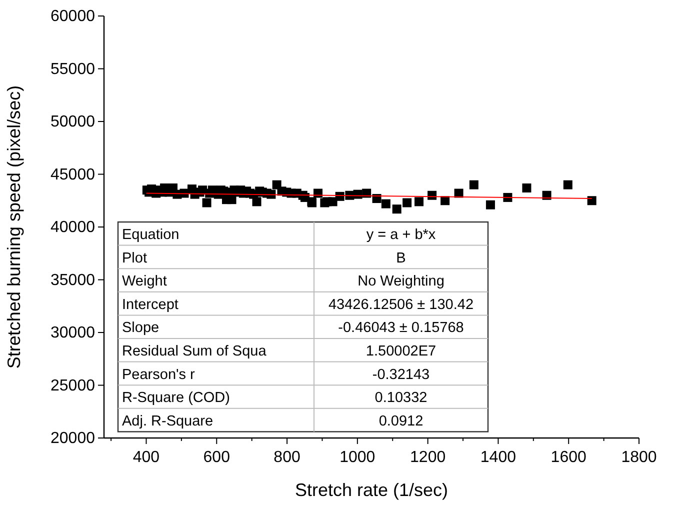  Describe the element at coordinates (176, 398) in the screenshot. I see `annotation: R-Square (COD)` at that location.